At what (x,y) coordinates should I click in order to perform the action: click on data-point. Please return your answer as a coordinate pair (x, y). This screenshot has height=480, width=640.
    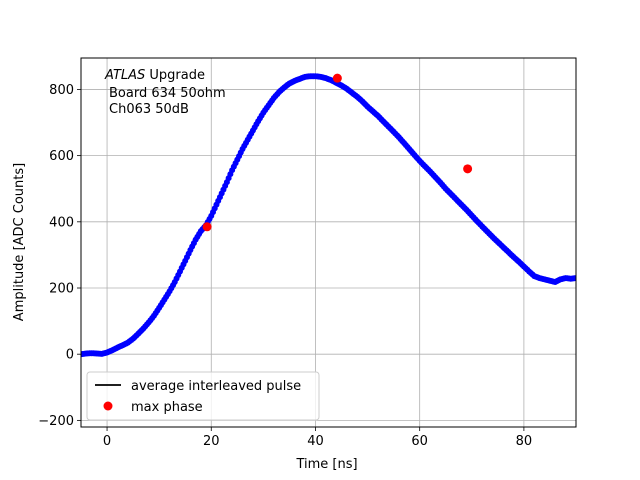
    Looking at the image, I should click on (574, 278).